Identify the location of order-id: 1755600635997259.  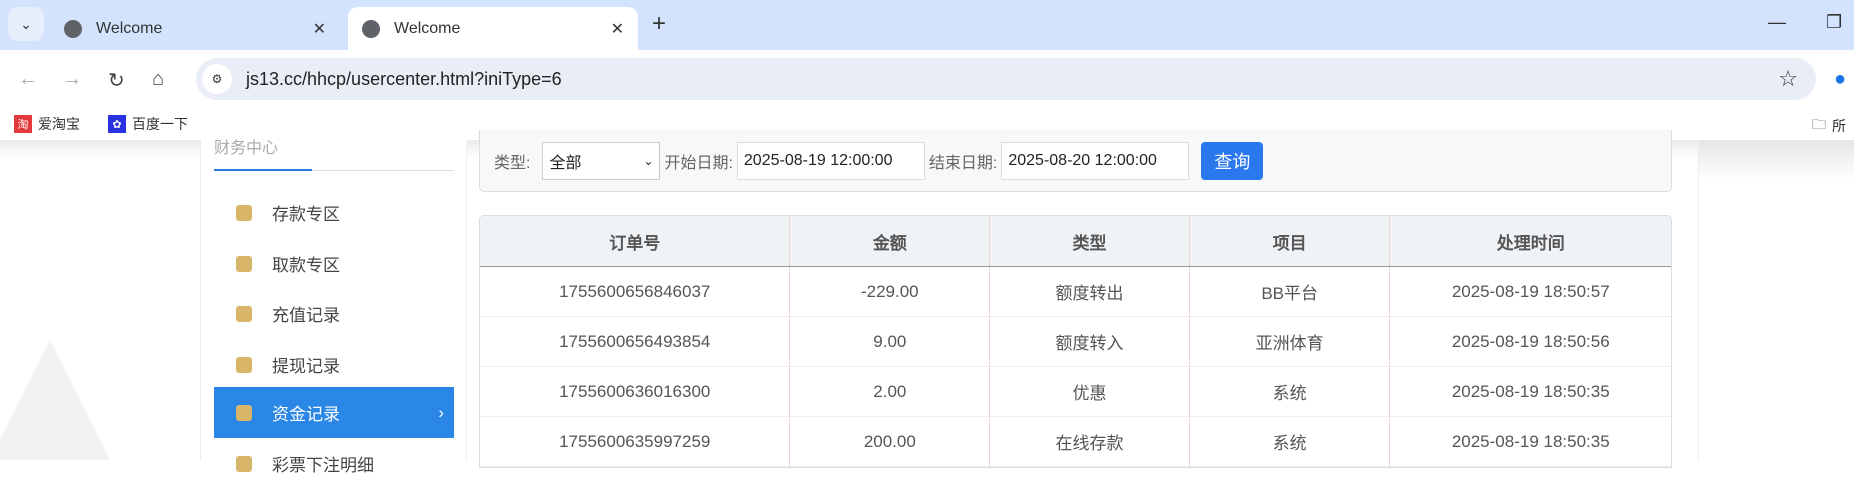
(635, 441).